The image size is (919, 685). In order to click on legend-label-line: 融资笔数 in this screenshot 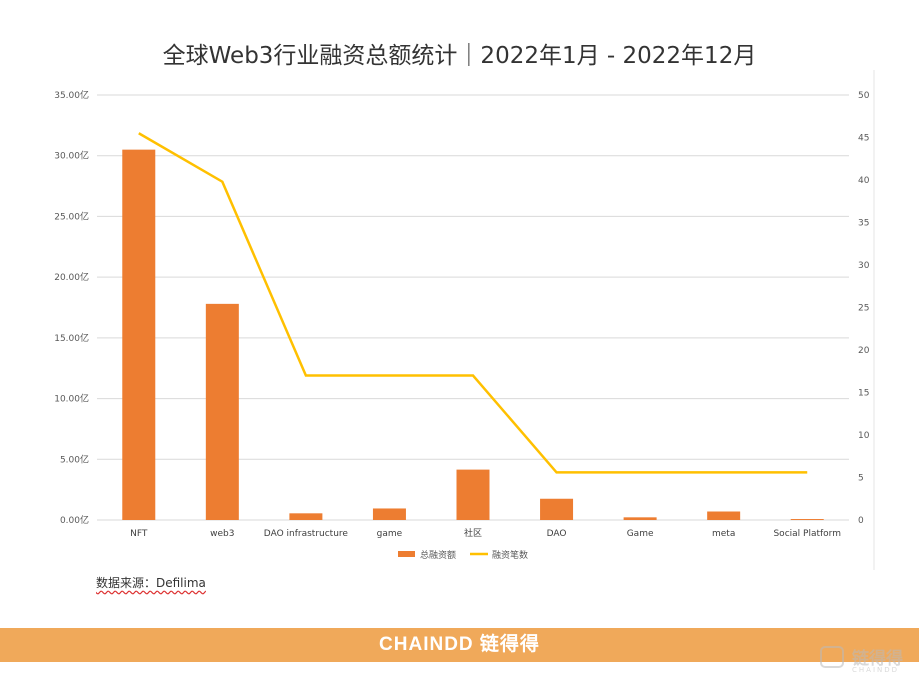, I will do `click(510, 555)`.